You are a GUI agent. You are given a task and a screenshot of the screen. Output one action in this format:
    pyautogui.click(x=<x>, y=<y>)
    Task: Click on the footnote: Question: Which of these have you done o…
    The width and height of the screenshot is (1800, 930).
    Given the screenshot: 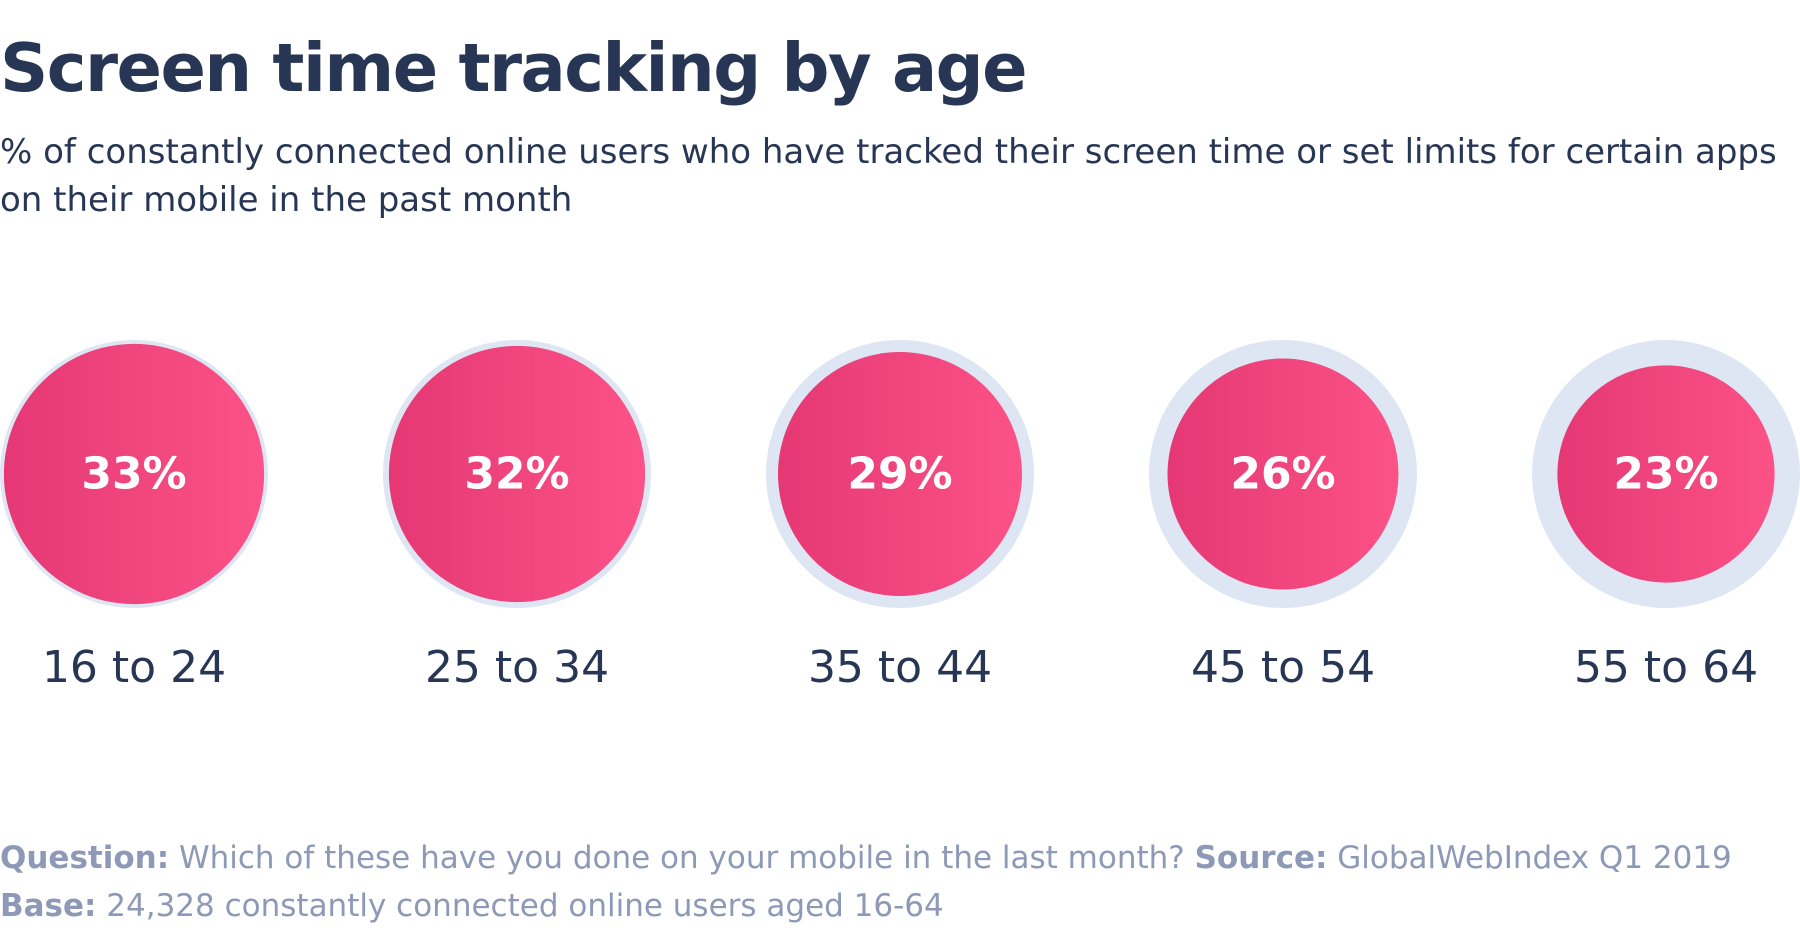 What is the action you would take?
    pyautogui.click(x=890, y=882)
    